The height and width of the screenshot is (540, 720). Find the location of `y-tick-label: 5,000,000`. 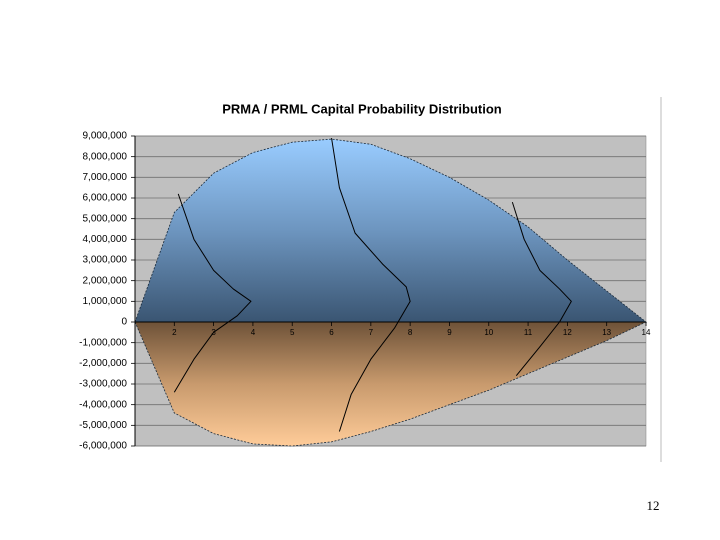

y-tick-label: 5,000,000 is located at coordinates (105, 218).